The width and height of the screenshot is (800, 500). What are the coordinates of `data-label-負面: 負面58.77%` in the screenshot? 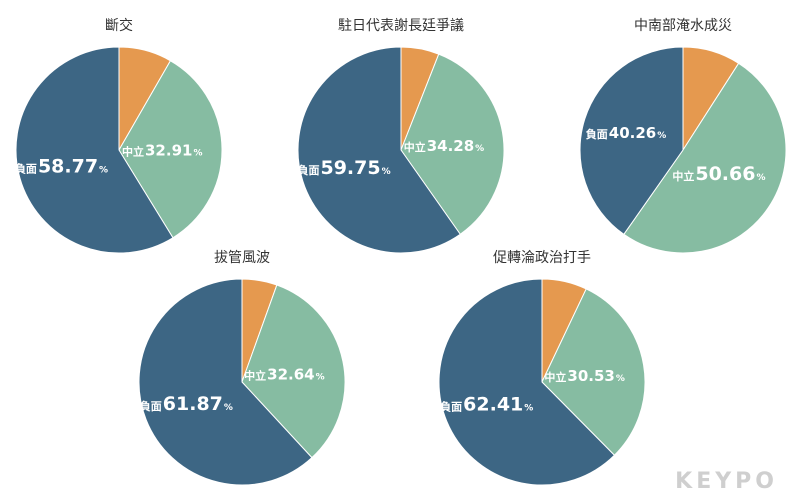 It's located at (61, 166).